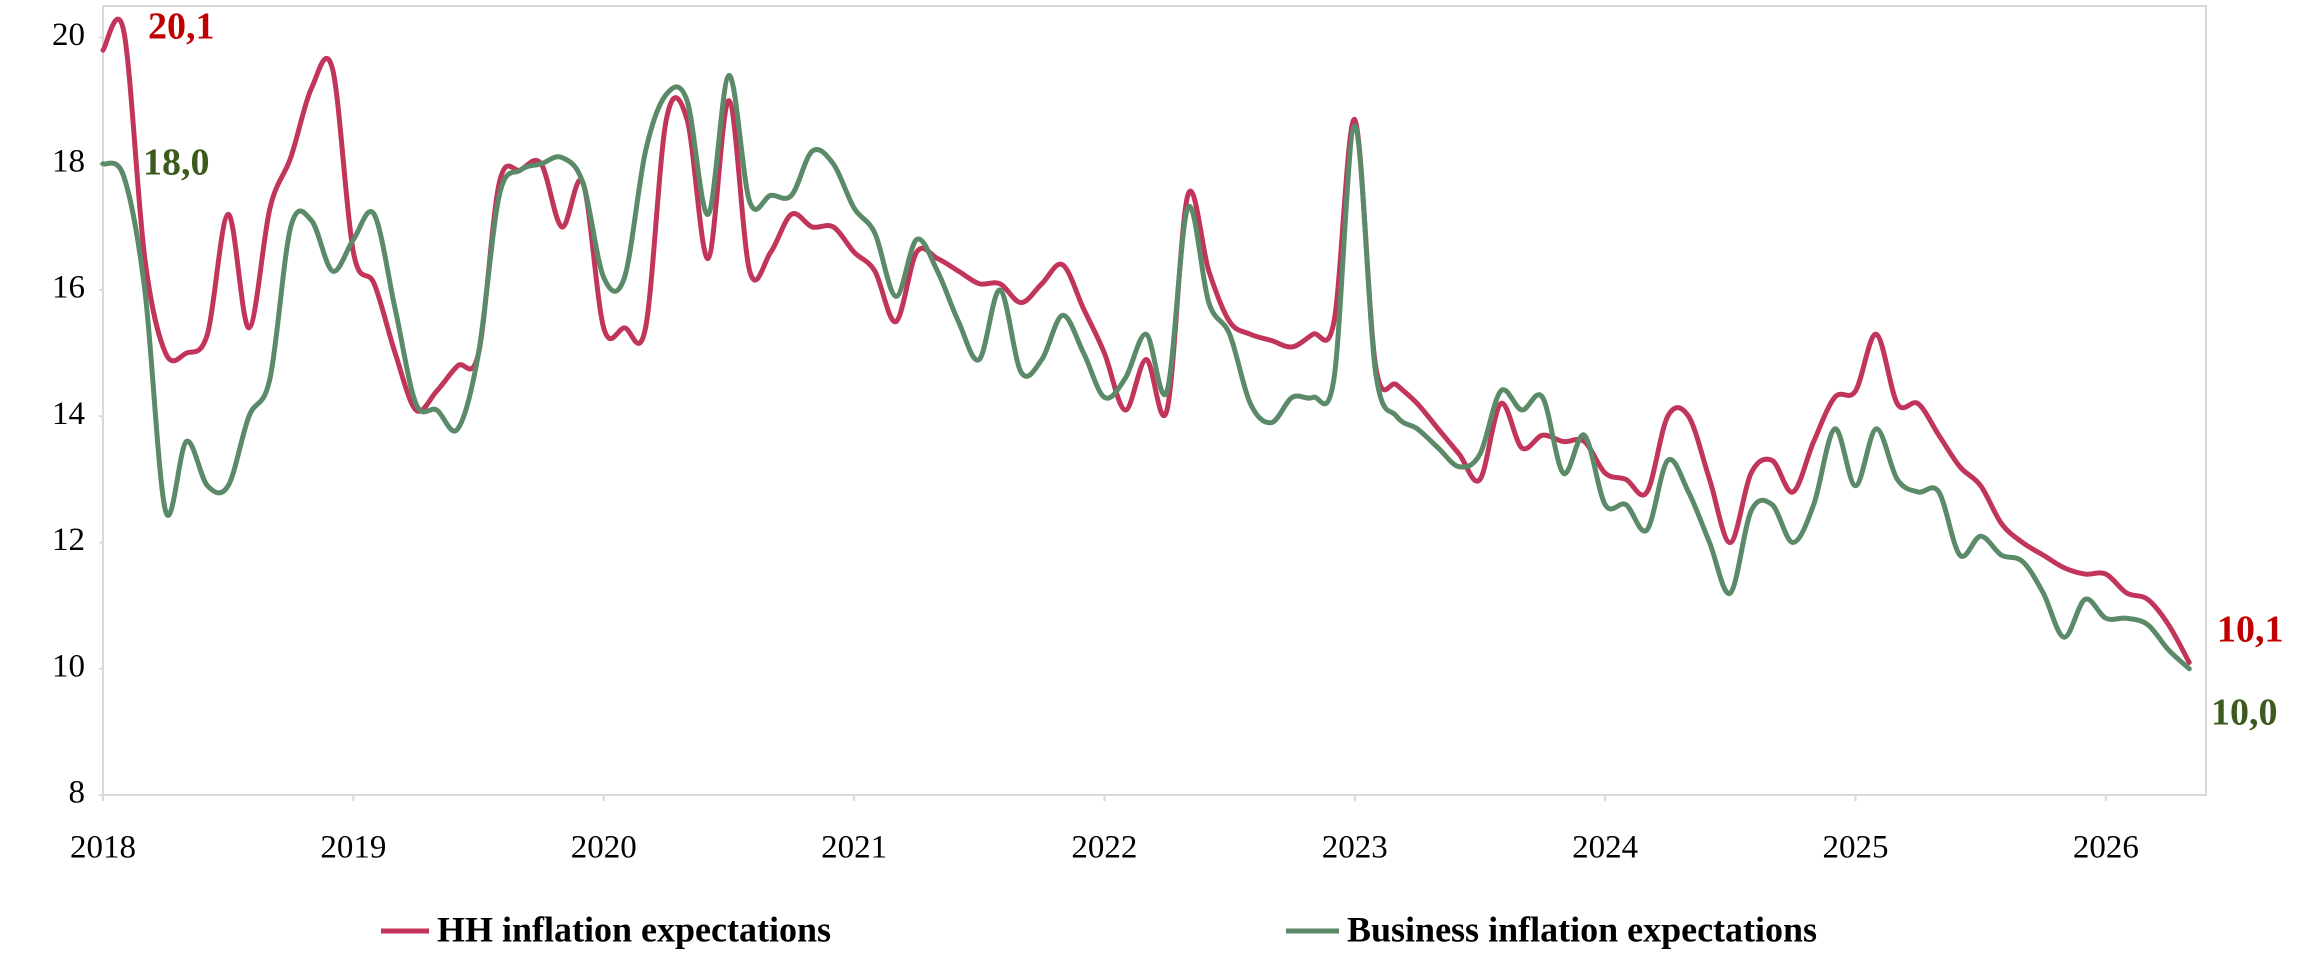  What do you see at coordinates (68, 288) in the screenshot?
I see `y-tick-label: 16` at bounding box center [68, 288].